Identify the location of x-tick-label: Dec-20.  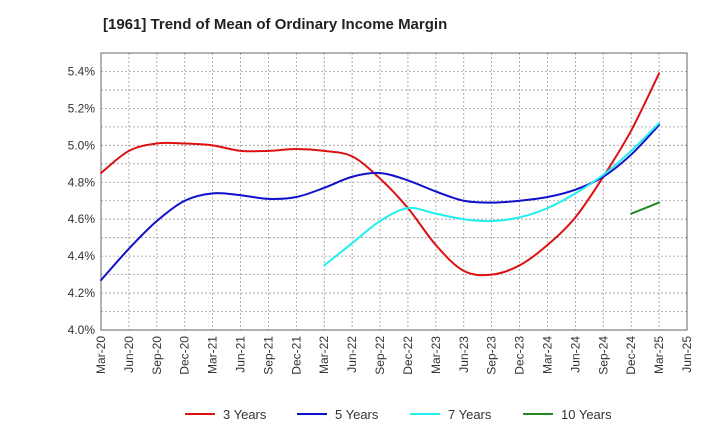
(185, 355).